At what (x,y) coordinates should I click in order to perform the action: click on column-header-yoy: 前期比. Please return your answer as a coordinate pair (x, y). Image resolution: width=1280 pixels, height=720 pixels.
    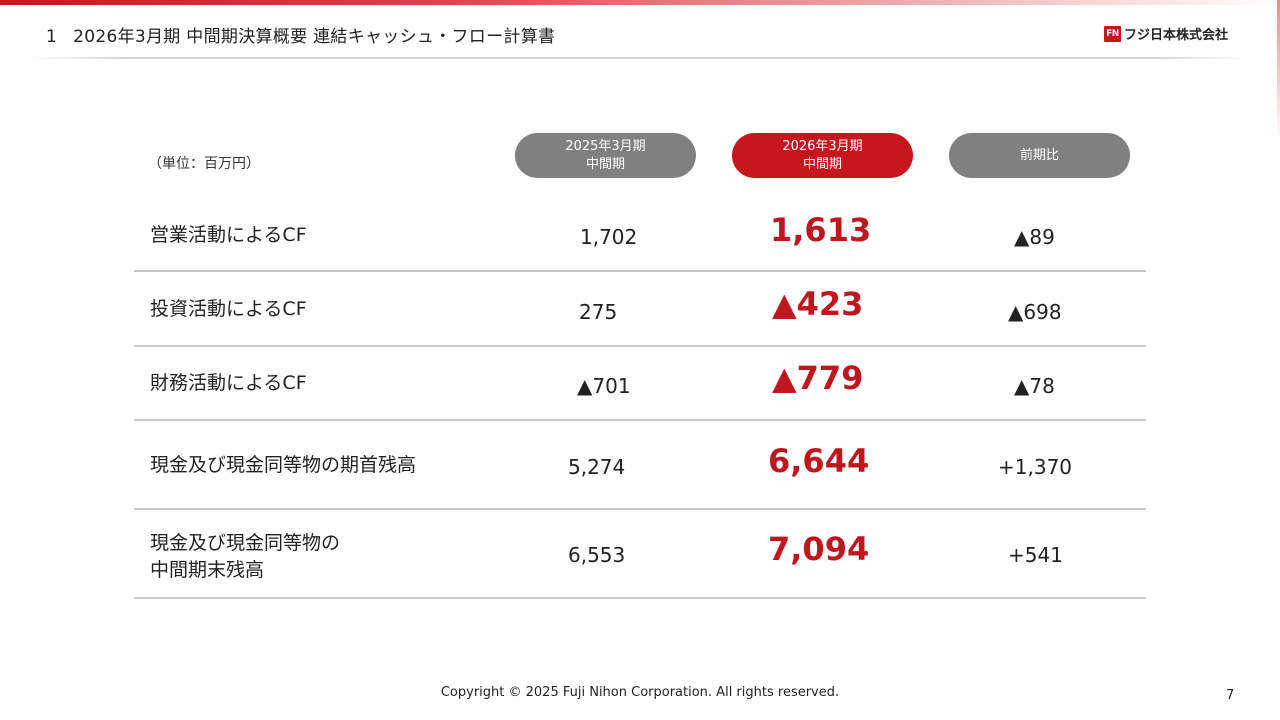
    Looking at the image, I should click on (1039, 155).